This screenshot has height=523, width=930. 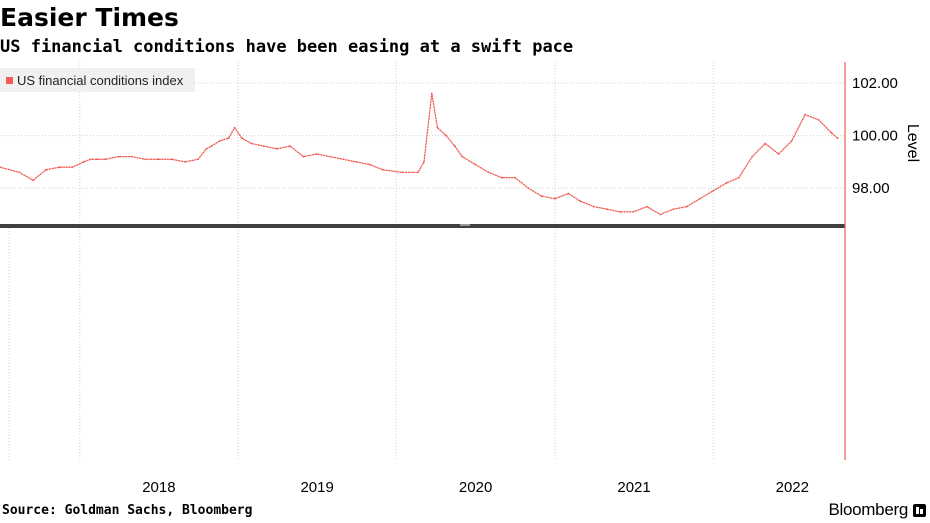 I want to click on y-tick-label: 100.00, so click(x=875, y=136).